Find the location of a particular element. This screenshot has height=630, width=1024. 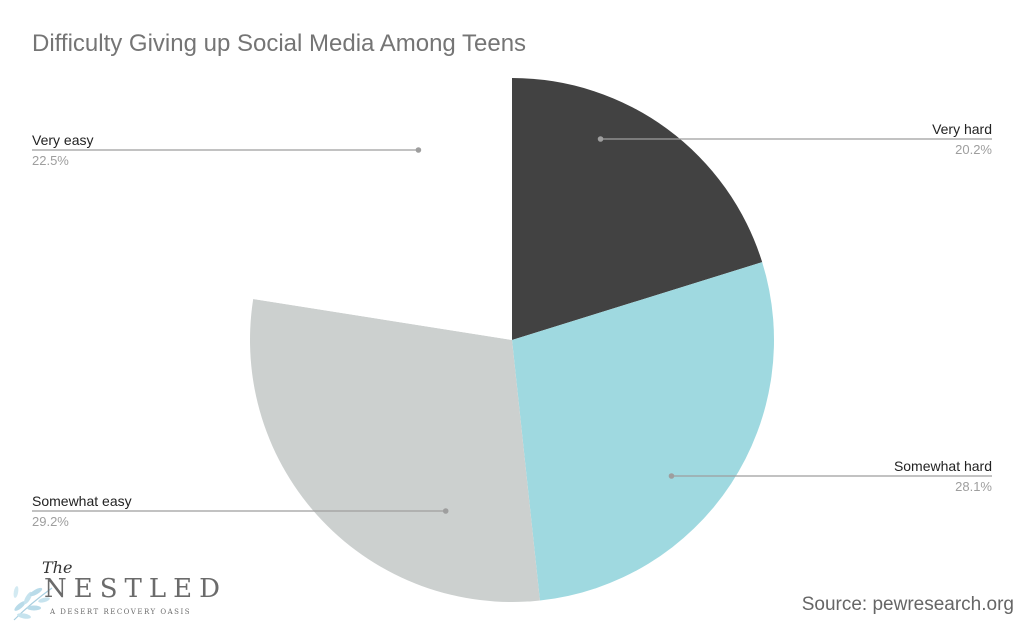

slice-percent-label: 29.2% is located at coordinates (50, 521).